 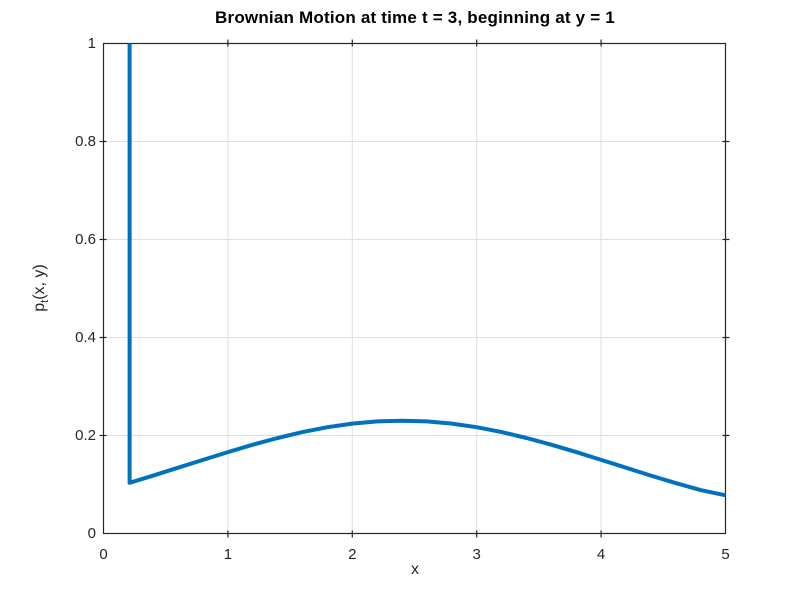 What do you see at coordinates (415, 569) in the screenshot?
I see `x-axis-label: x` at bounding box center [415, 569].